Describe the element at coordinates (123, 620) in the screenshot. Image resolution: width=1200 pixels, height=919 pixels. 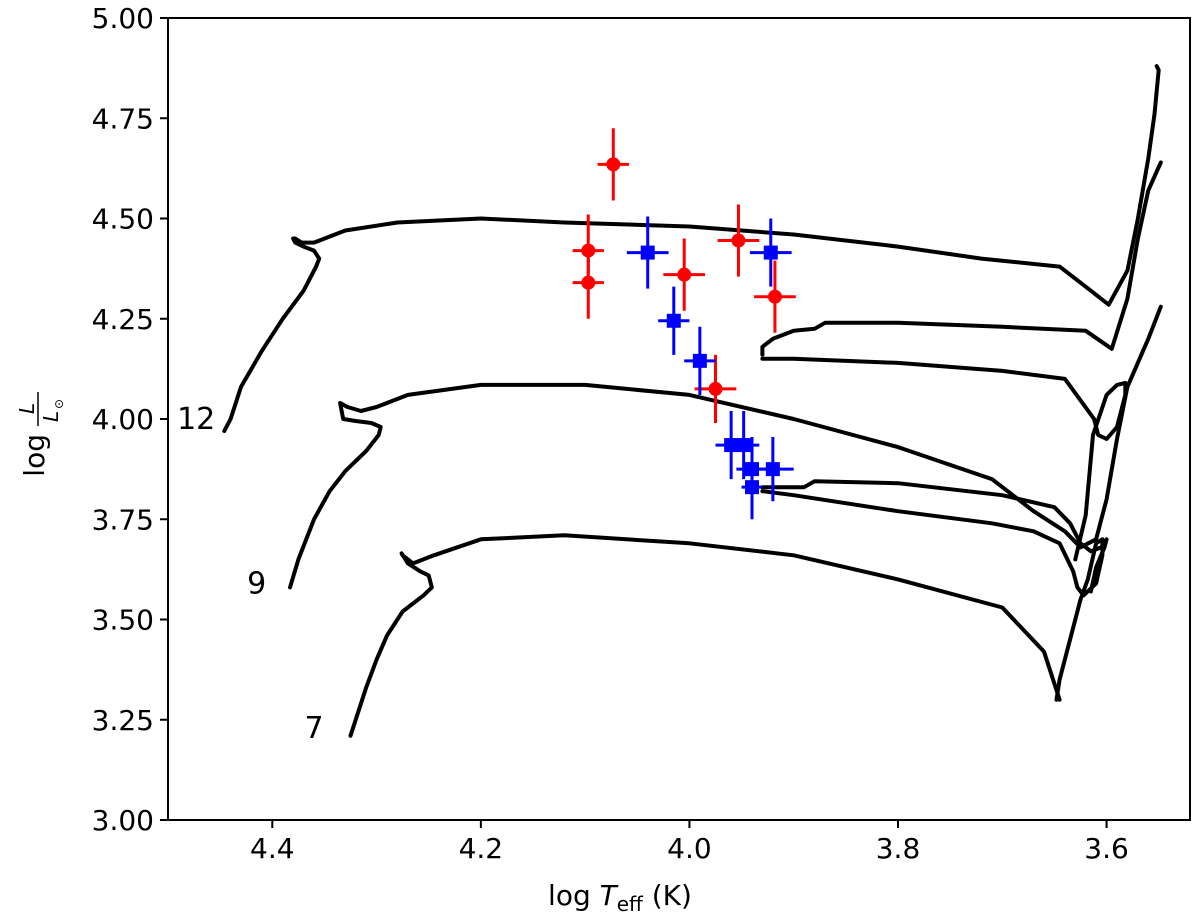
I see `y-tick-label: 3.50` at that location.